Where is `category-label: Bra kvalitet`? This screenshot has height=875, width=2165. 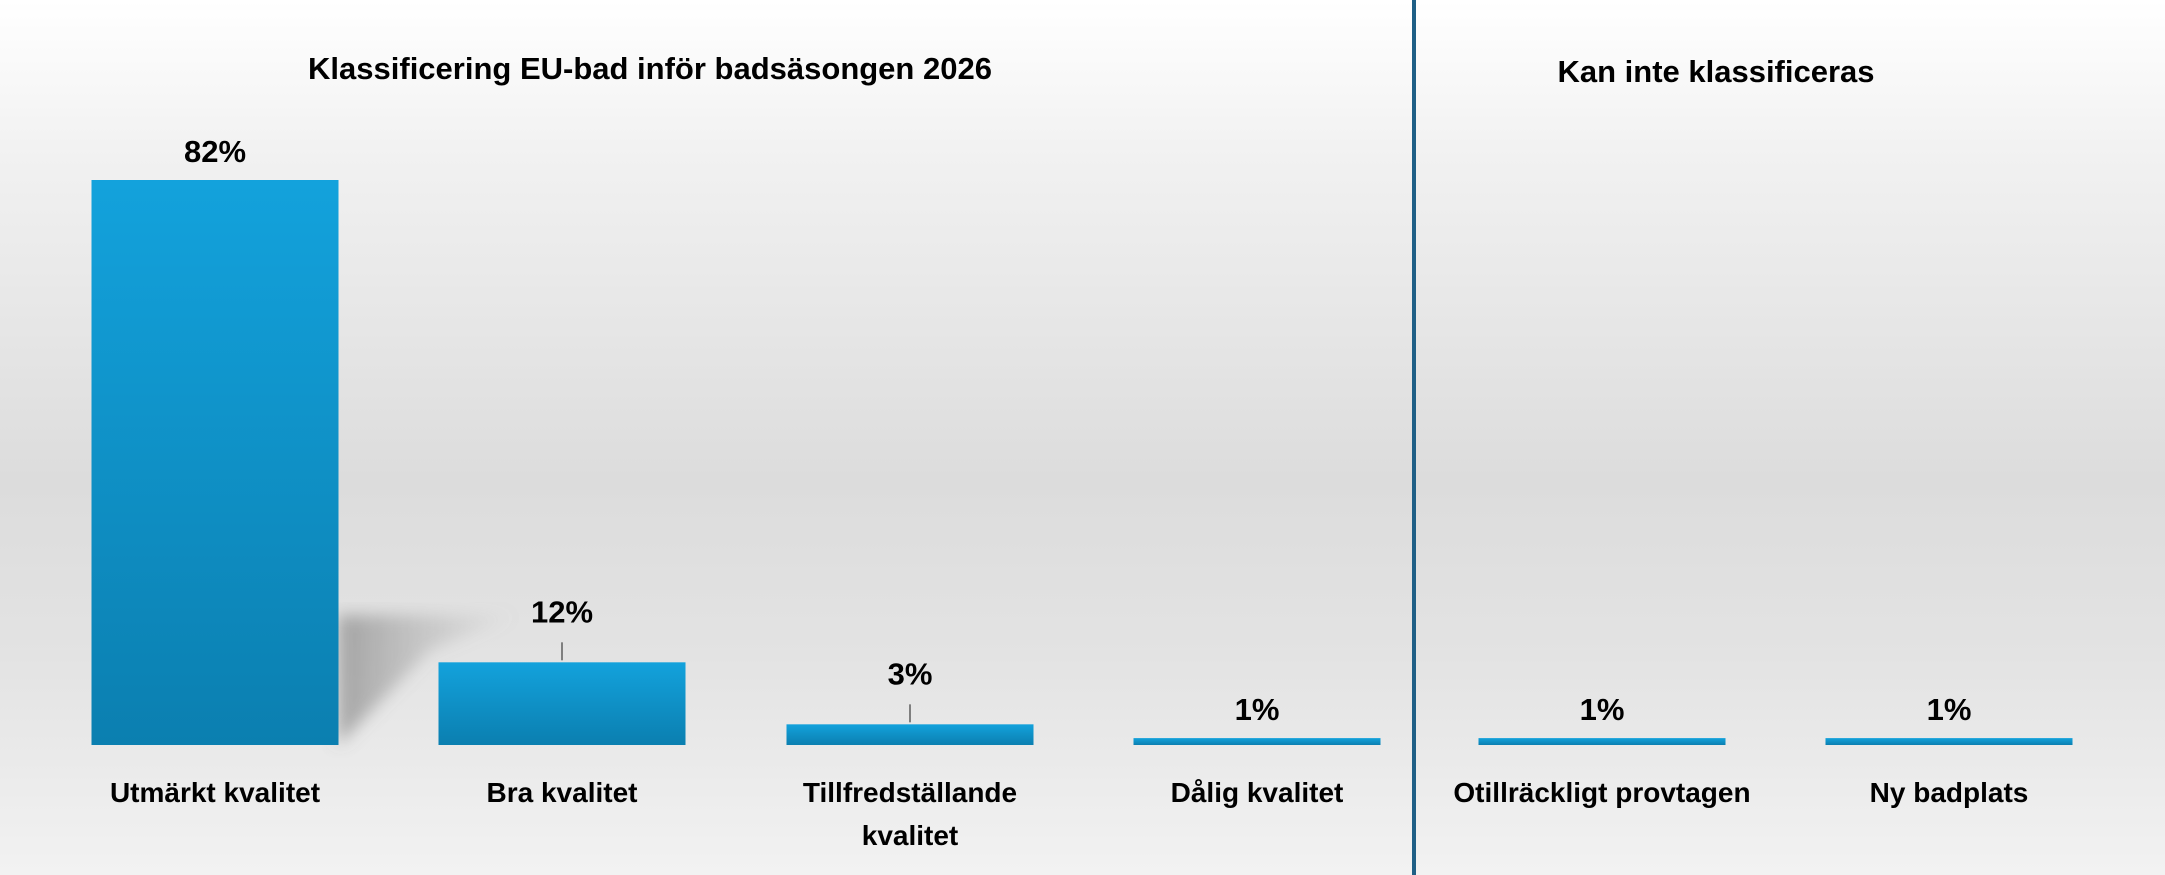 category-label: Bra kvalitet is located at coordinates (562, 792).